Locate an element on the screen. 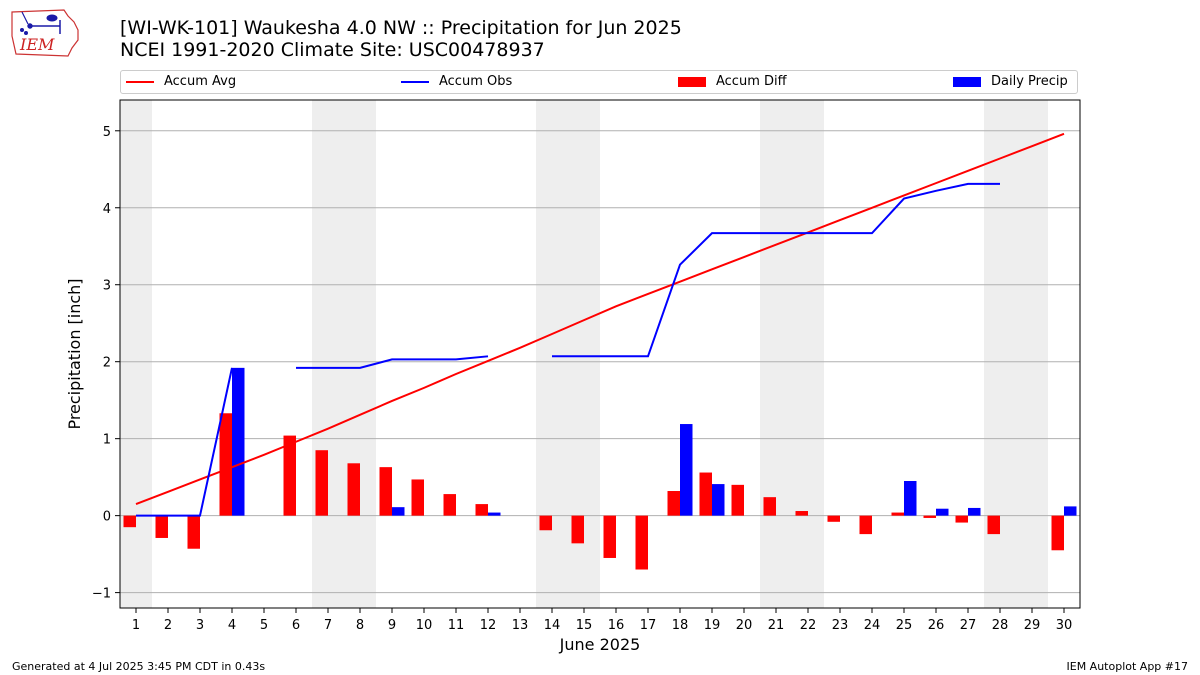 The image size is (1200, 675). x-tick-label: 10 is located at coordinates (424, 625).